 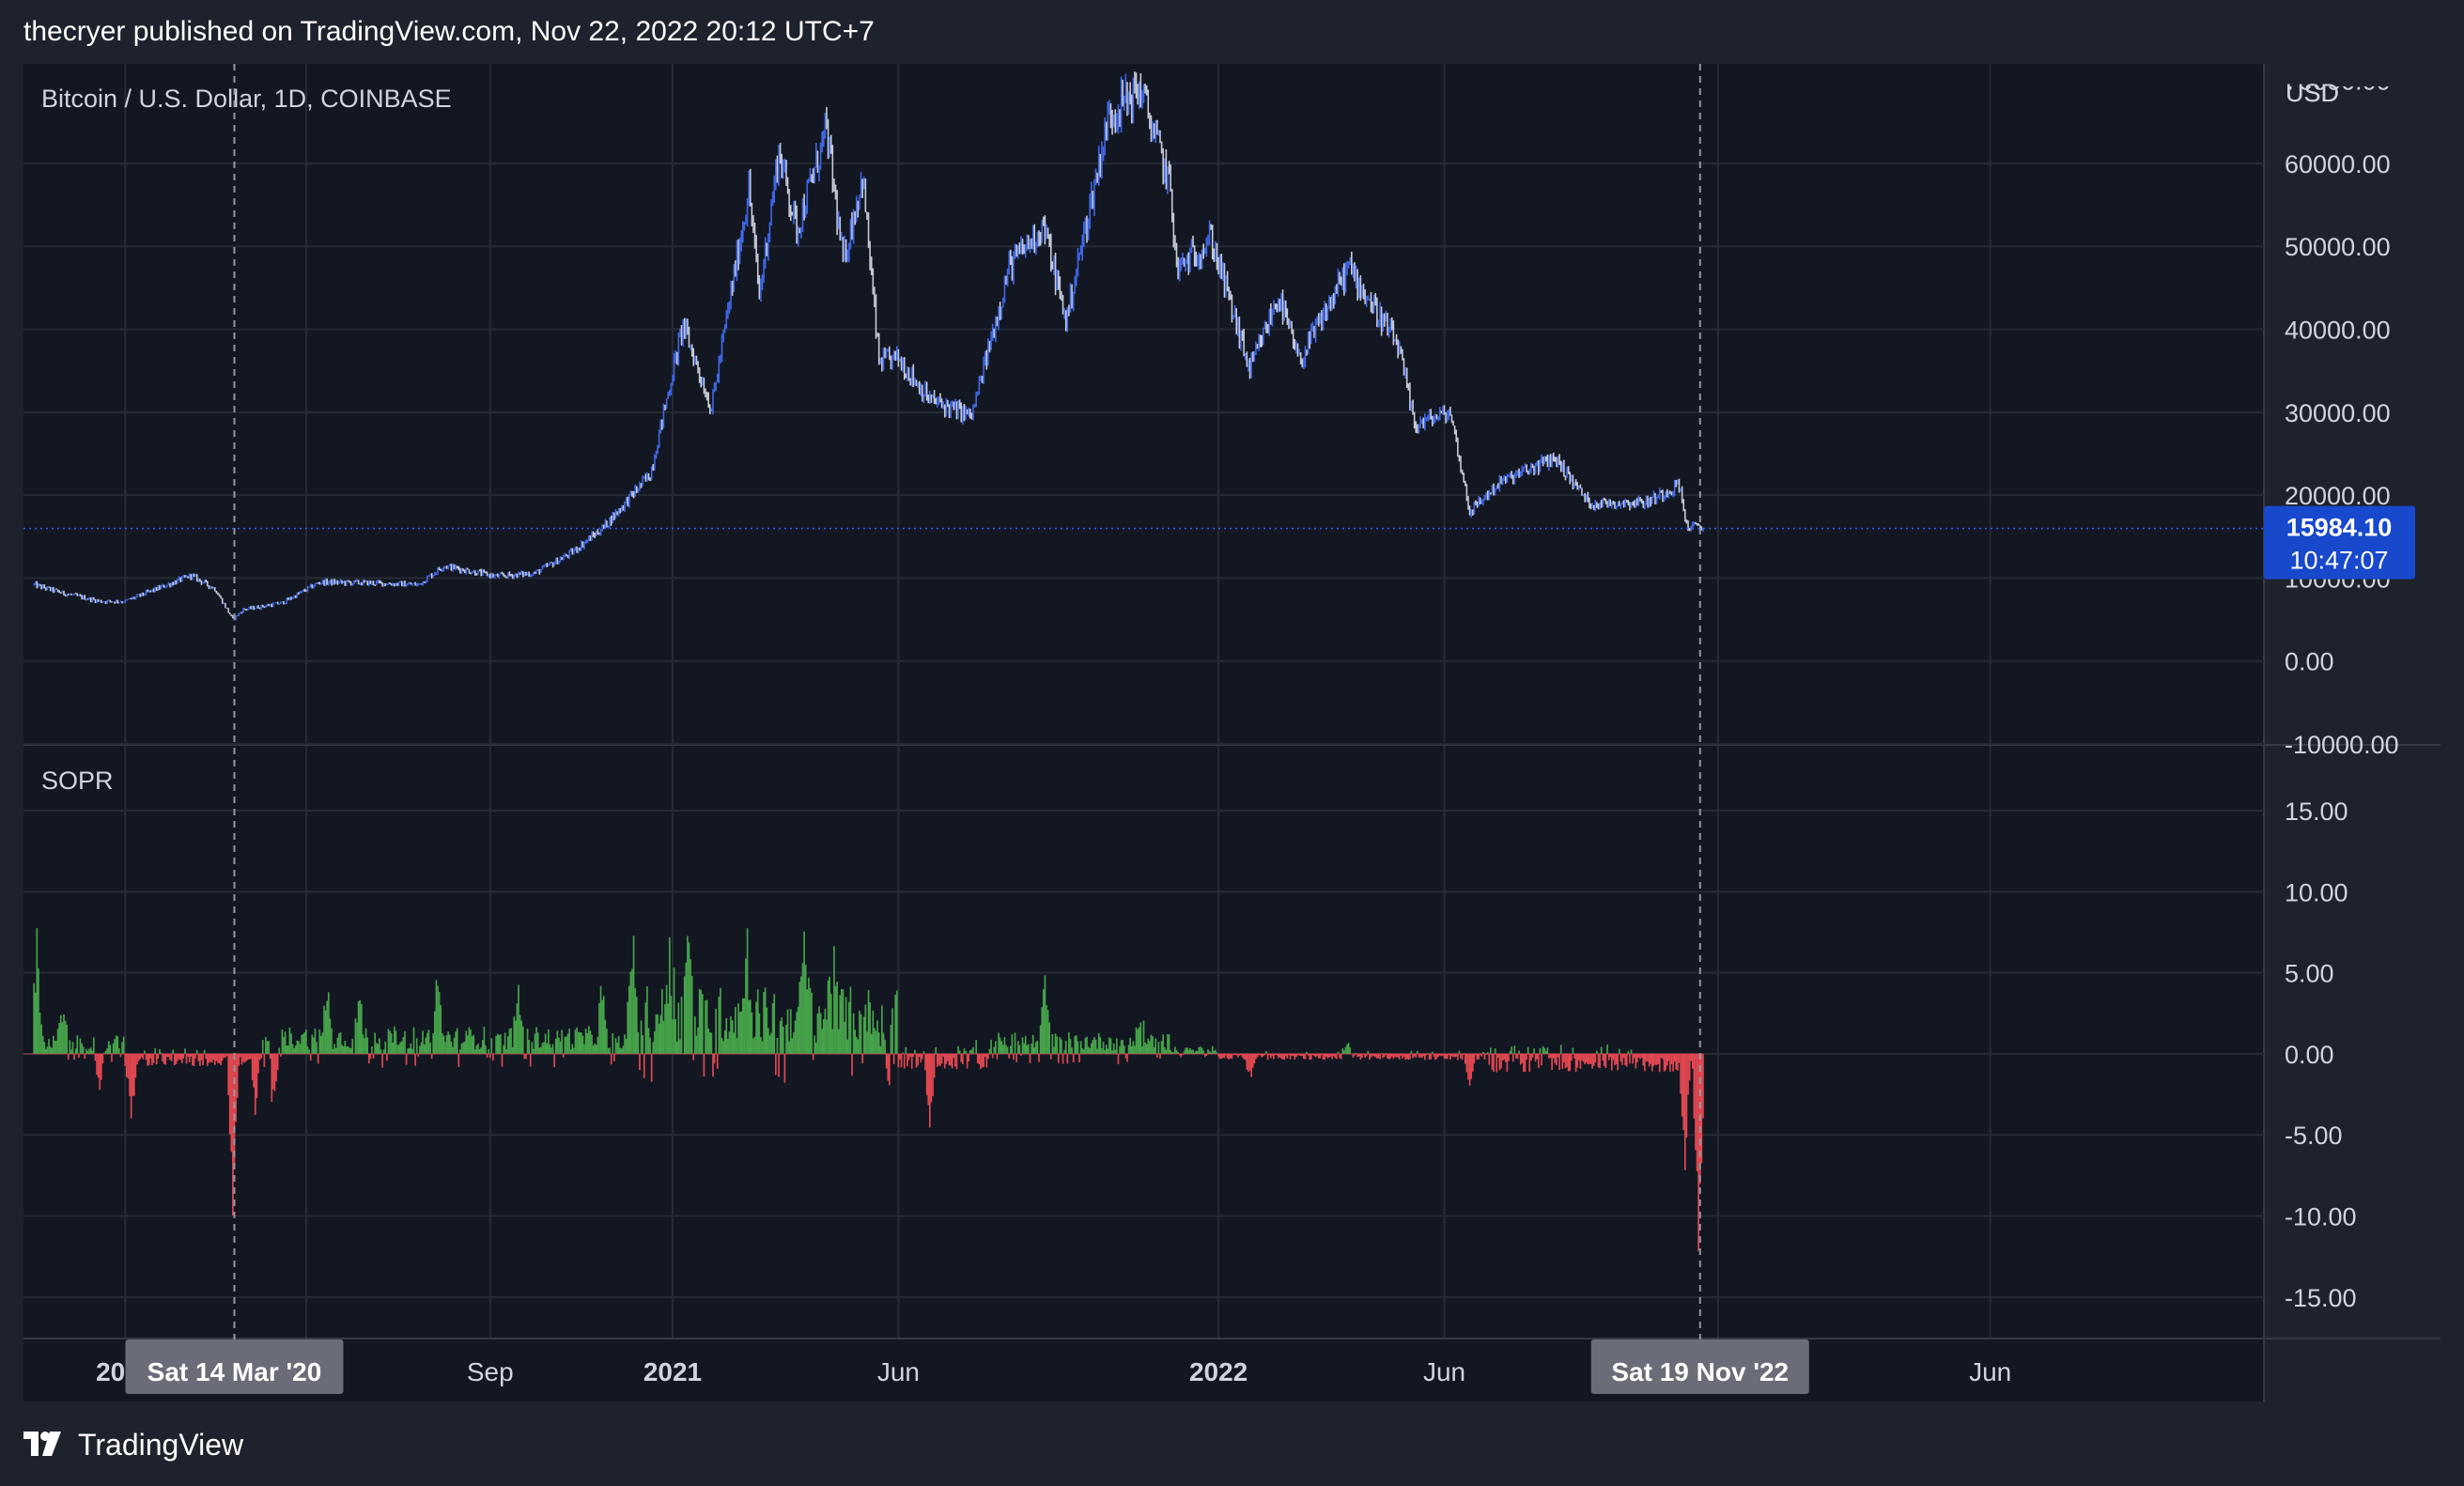 I want to click on price-tick-label: 40000.00, so click(x=2338, y=331).